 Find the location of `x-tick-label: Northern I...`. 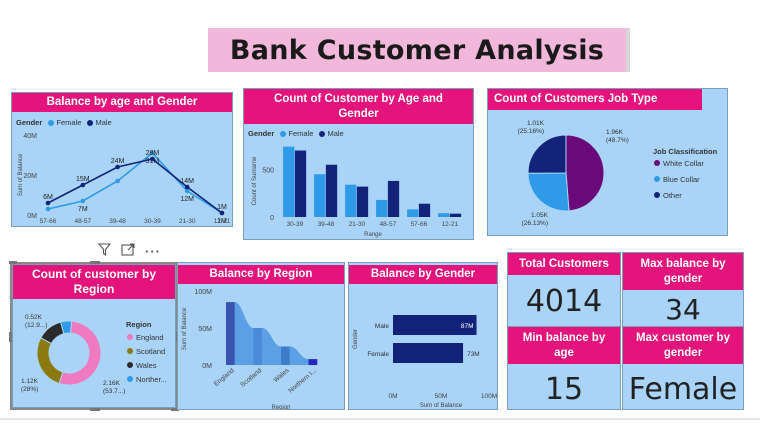

x-tick-label: Northern I... is located at coordinates (302, 381).